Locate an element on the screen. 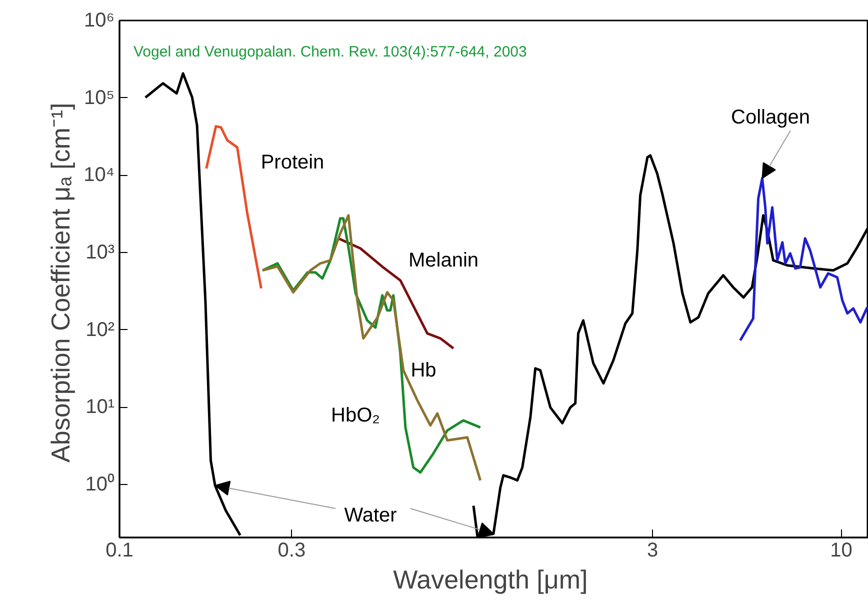 The height and width of the screenshot is (616, 868). series-label: HbO₂ is located at coordinates (355, 415).